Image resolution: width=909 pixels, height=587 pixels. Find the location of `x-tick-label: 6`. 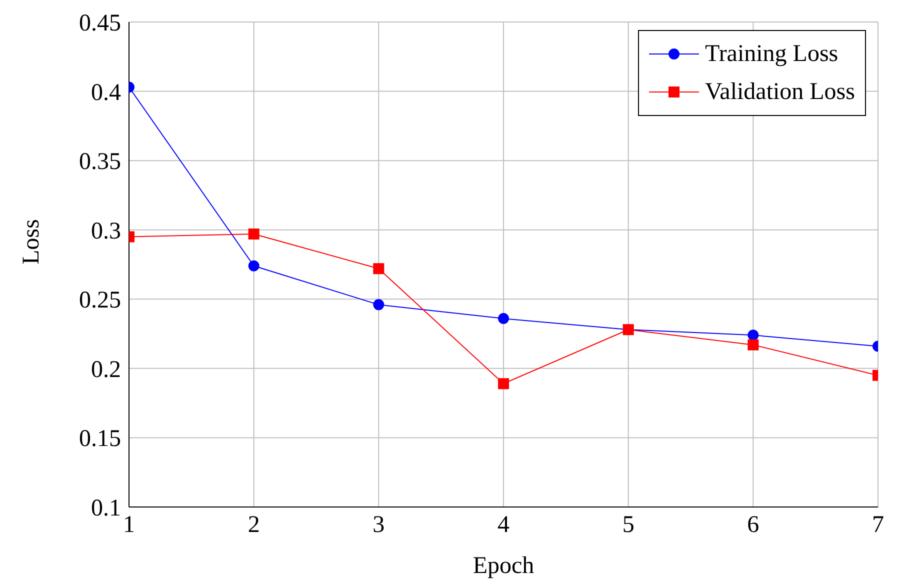

x-tick-label: 6 is located at coordinates (753, 525).